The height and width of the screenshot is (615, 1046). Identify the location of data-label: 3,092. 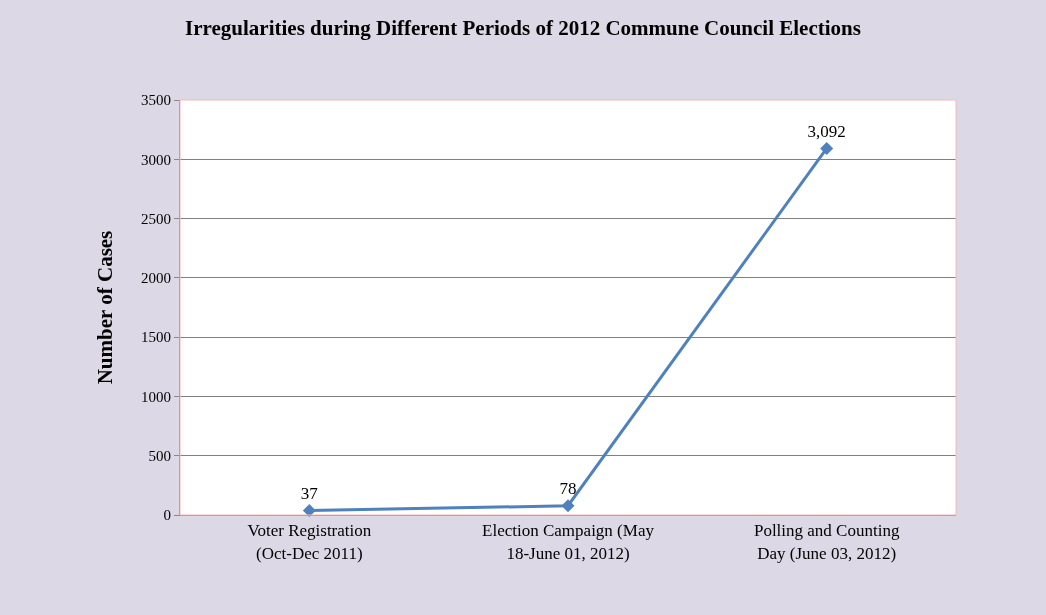
(826, 131).